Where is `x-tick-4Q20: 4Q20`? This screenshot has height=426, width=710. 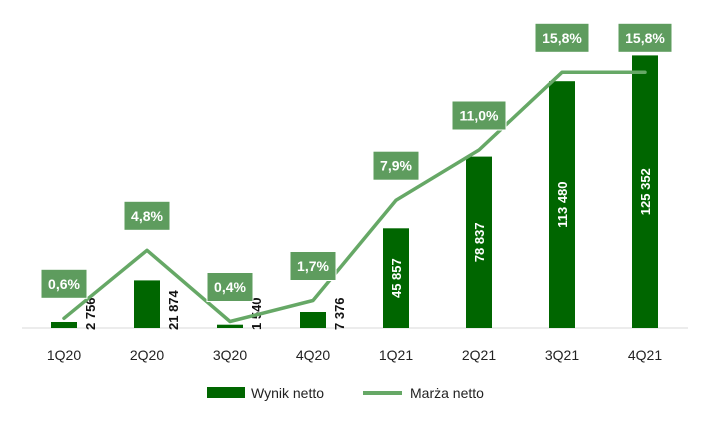 x-tick-4Q20: 4Q20 is located at coordinates (313, 355).